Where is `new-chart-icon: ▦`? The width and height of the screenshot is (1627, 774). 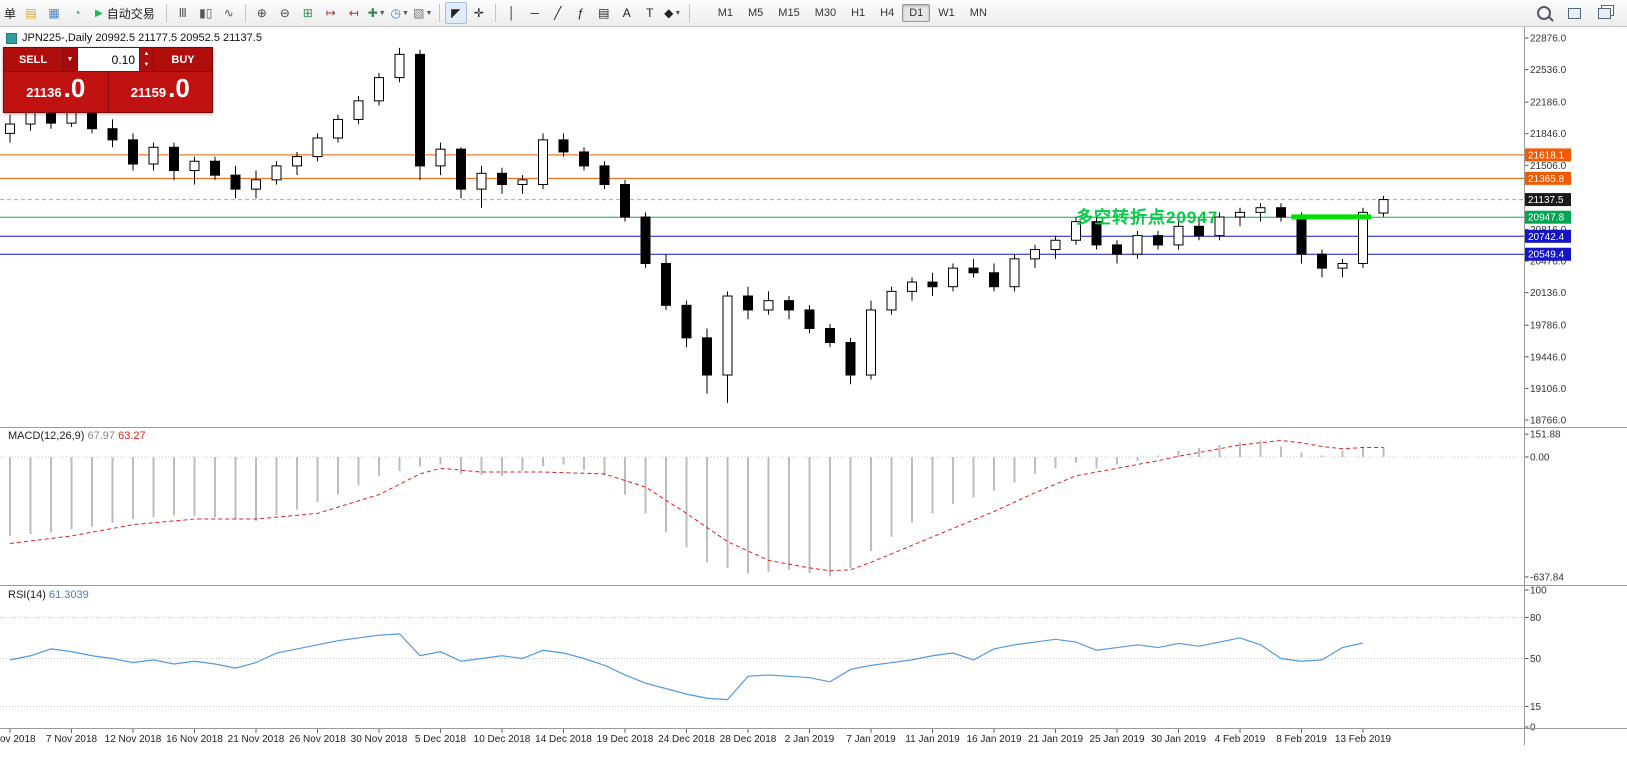
new-chart-icon: ▦ is located at coordinates (54, 13).